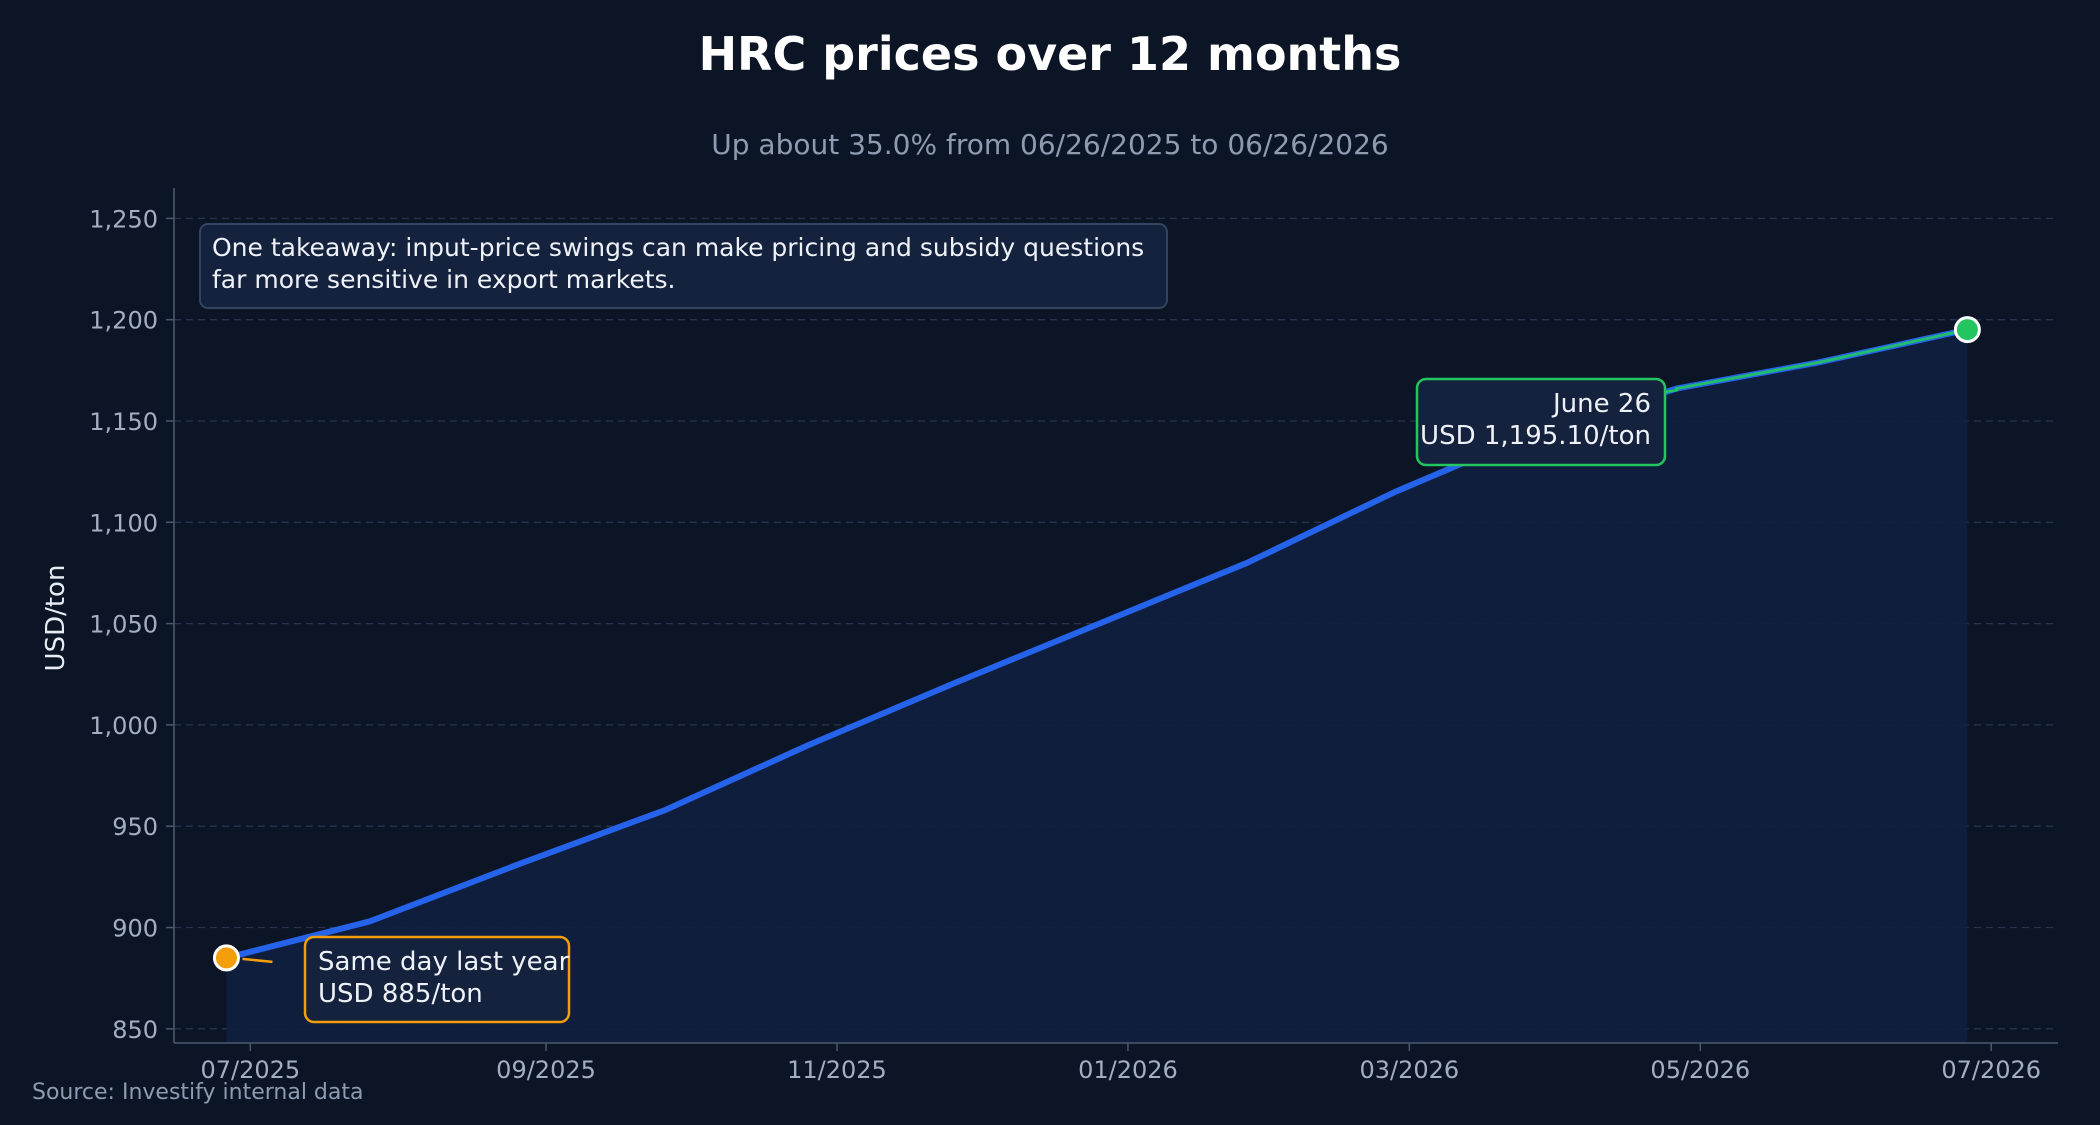  Describe the element at coordinates (257, 960) in the screenshot. I see `start-connector` at that location.